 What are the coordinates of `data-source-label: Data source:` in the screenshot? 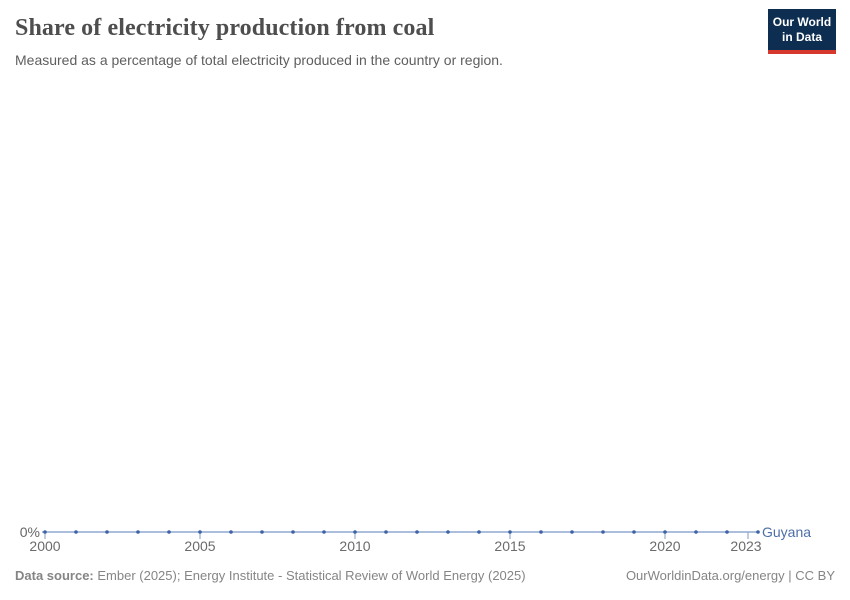 It's located at (54, 575).